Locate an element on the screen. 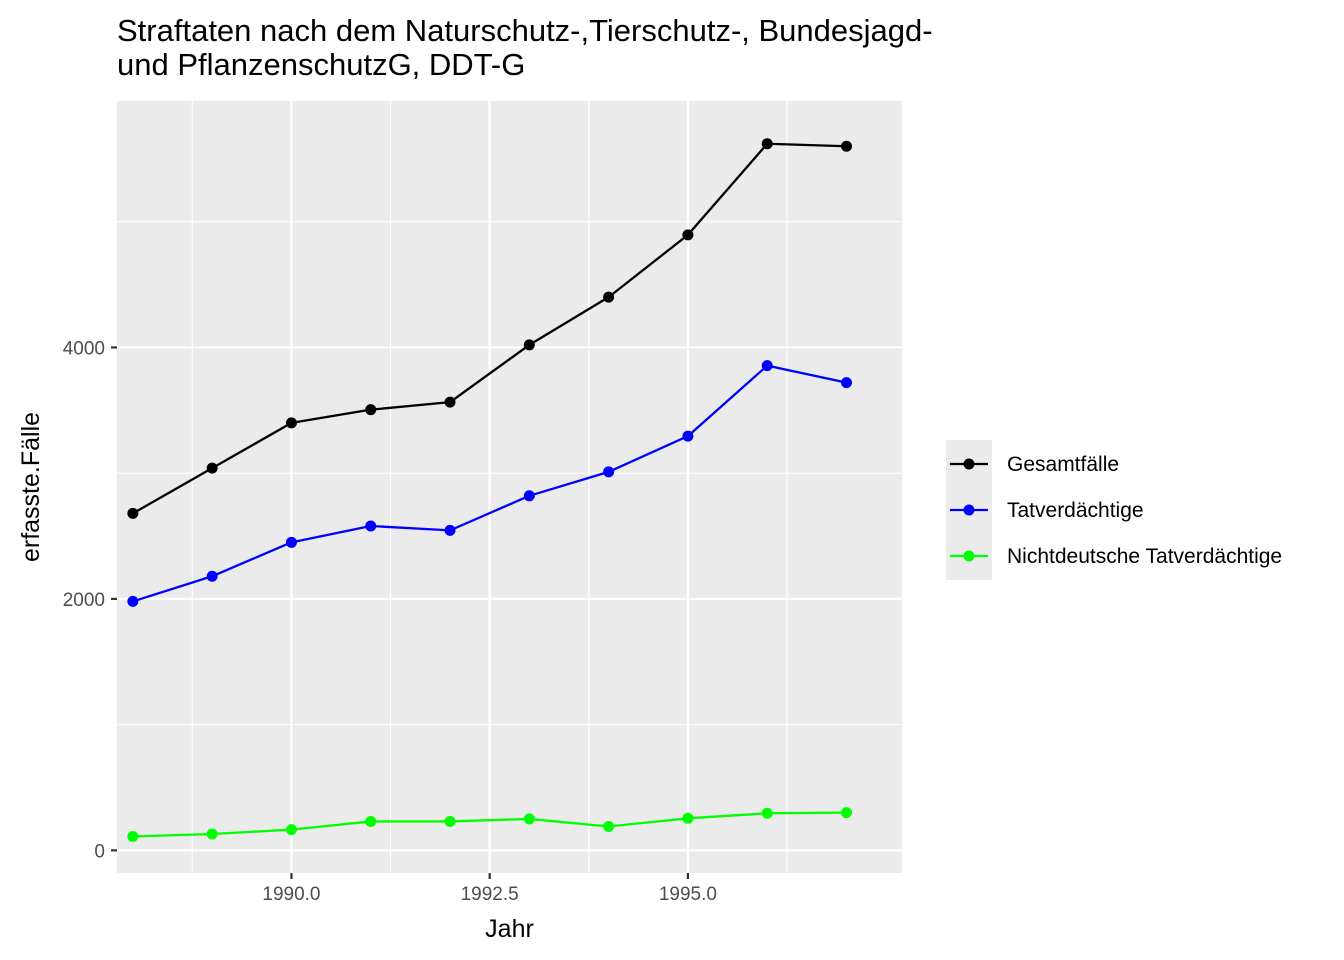 This screenshot has height=960, width=1344. x-tick-label: 1992.5 is located at coordinates (490, 894).